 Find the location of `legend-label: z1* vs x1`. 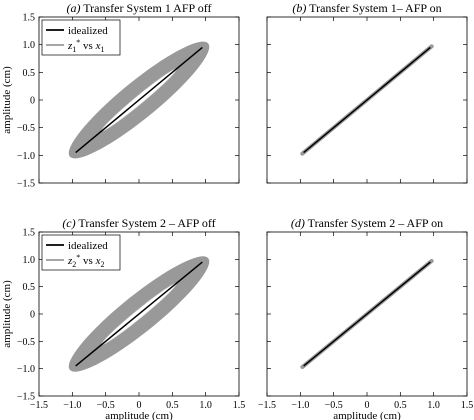

legend-label: z1* vs x1 is located at coordinates (85, 46).